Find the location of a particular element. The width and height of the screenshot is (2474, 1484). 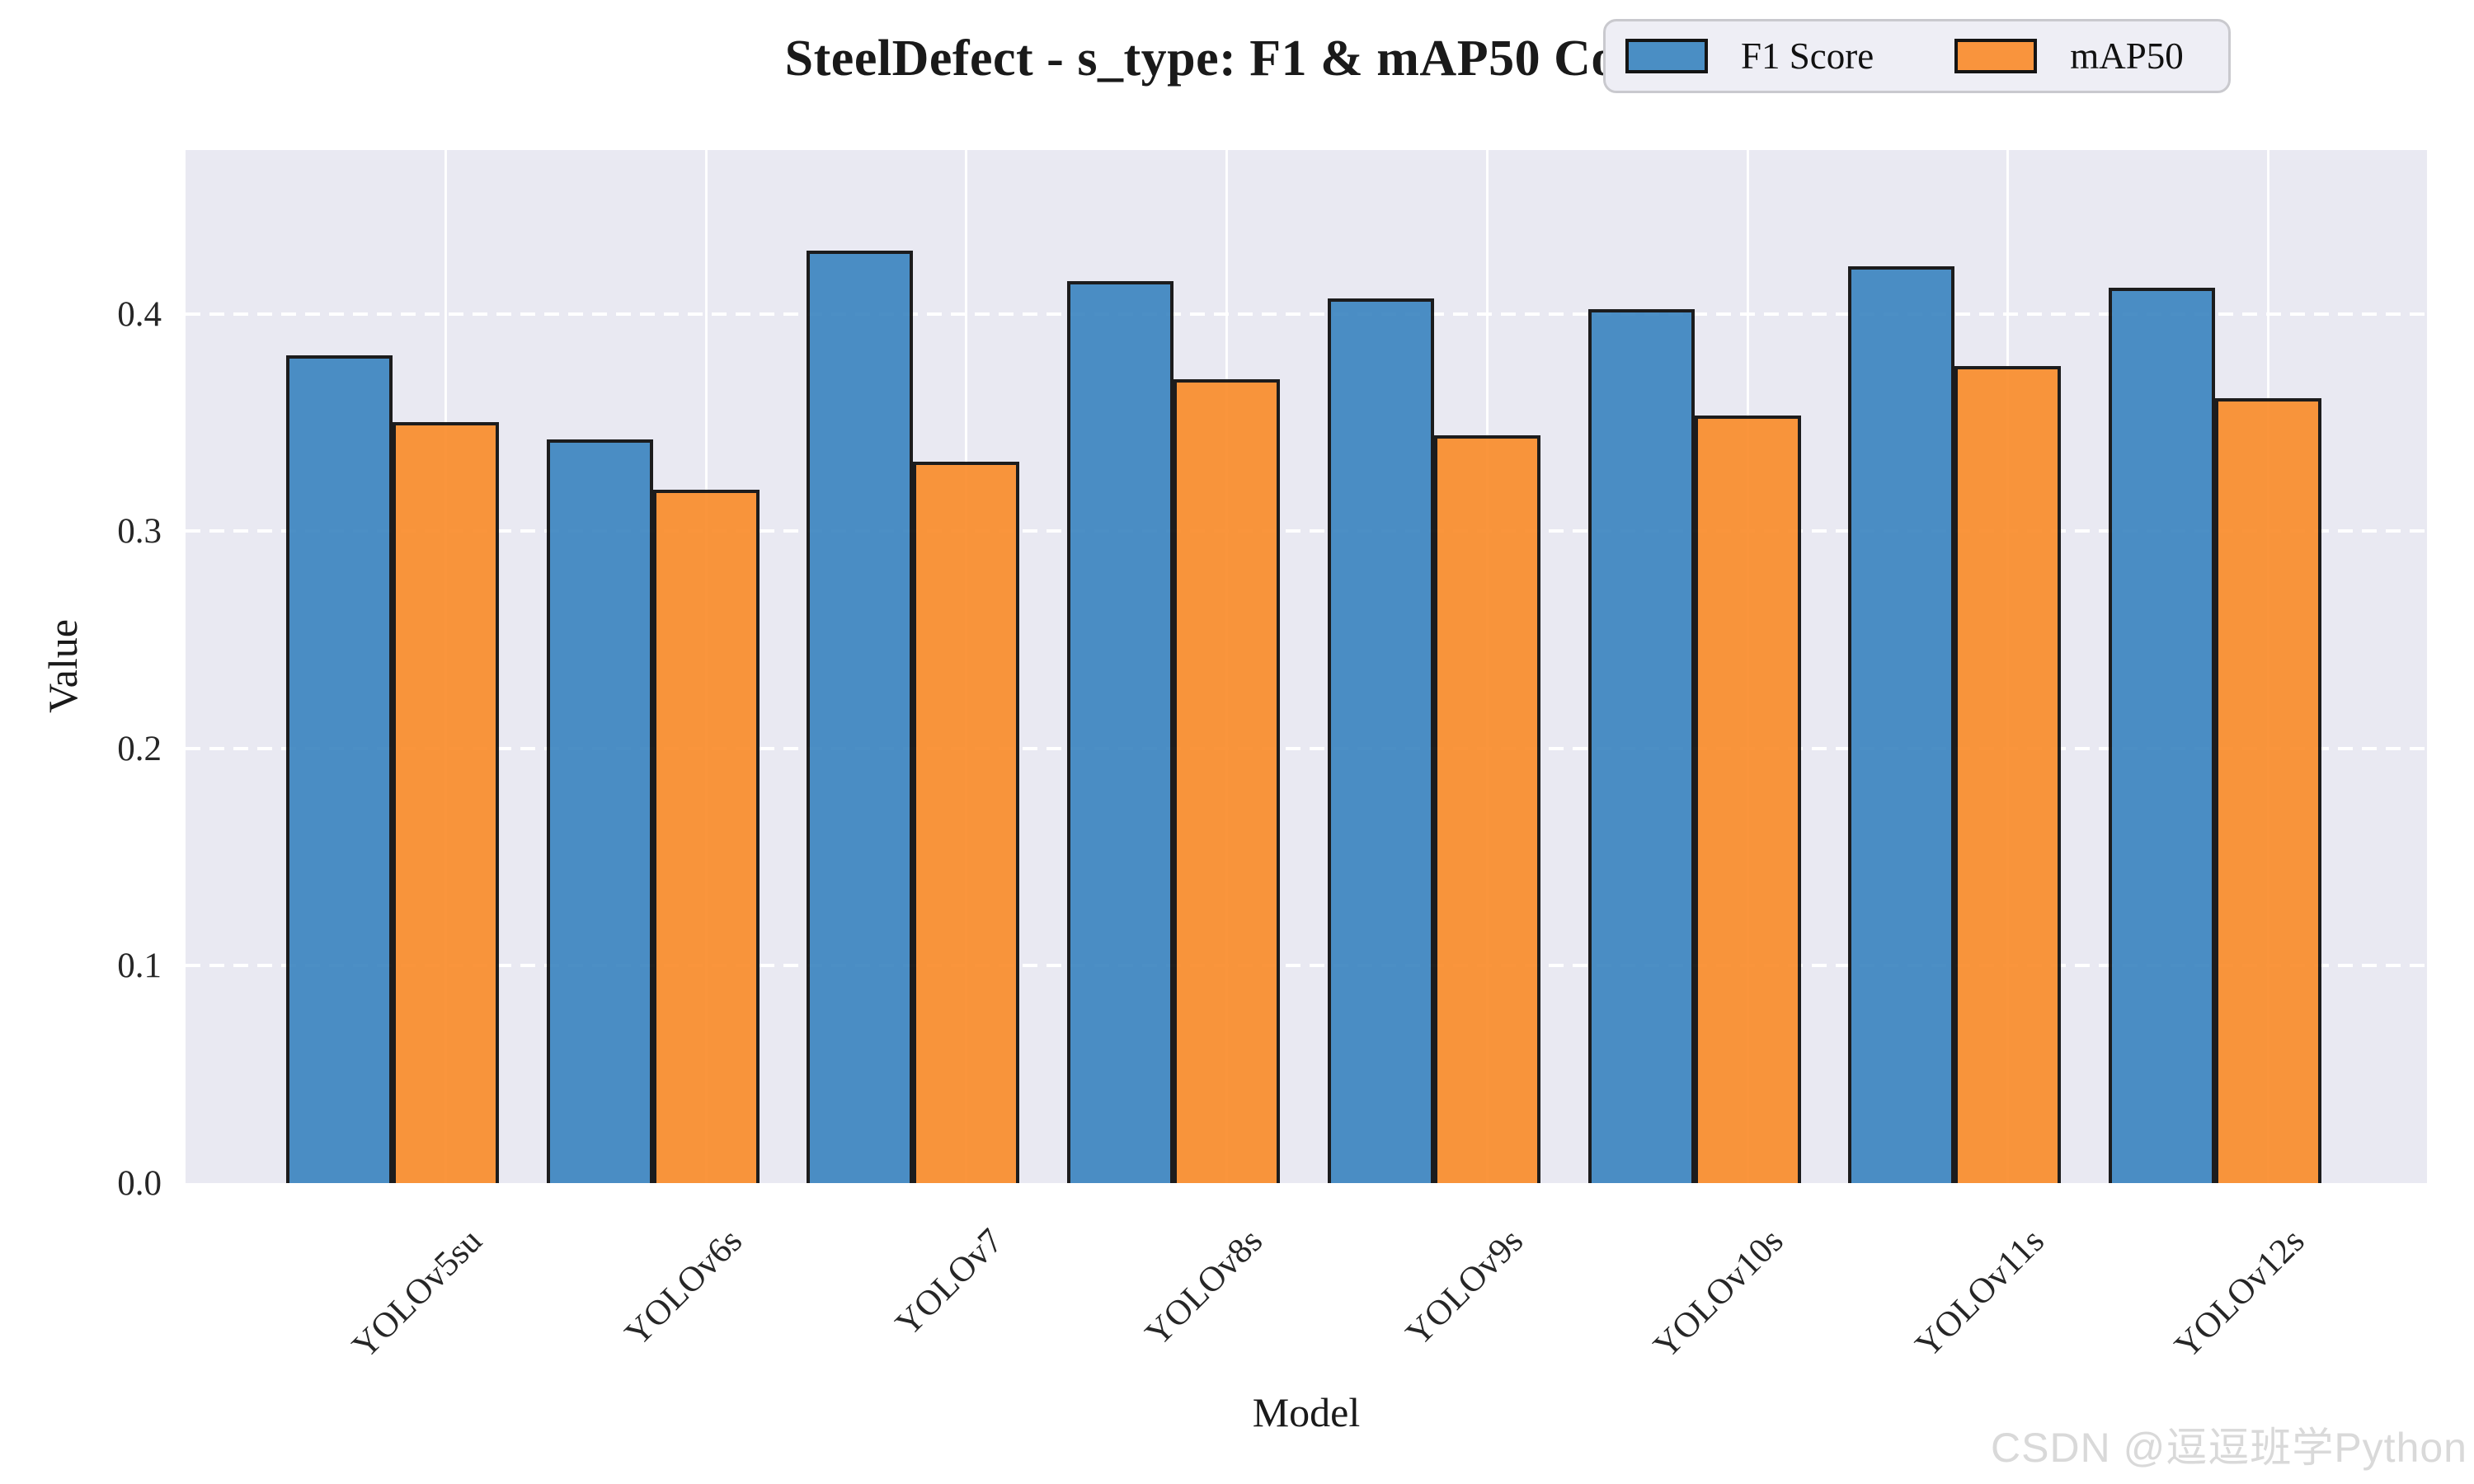

x-tick-label: YOLOv12s is located at coordinates (2239, 1293).